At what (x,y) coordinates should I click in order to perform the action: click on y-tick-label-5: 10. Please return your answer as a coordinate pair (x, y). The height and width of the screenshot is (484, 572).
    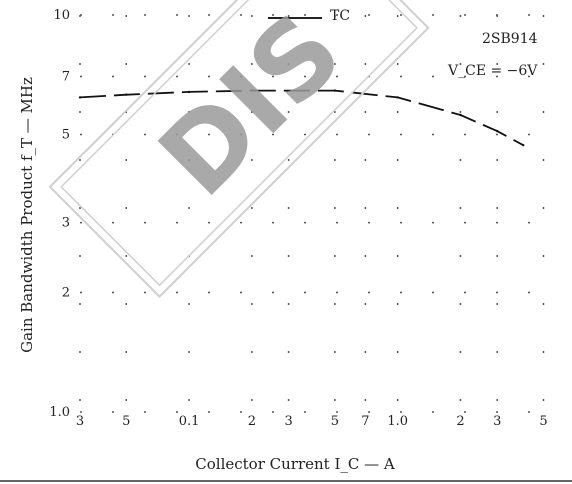
    Looking at the image, I should click on (61, 15).